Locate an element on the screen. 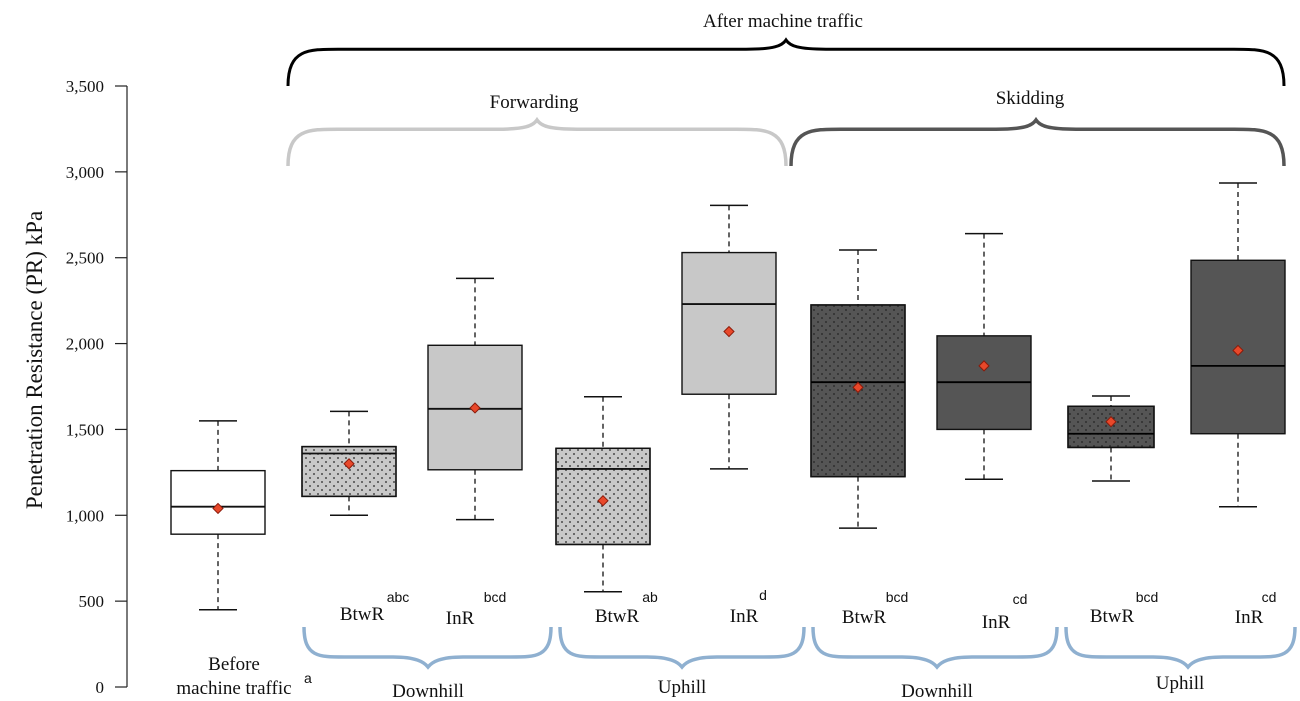  slope-label-4: Uphill is located at coordinates (1180, 683).